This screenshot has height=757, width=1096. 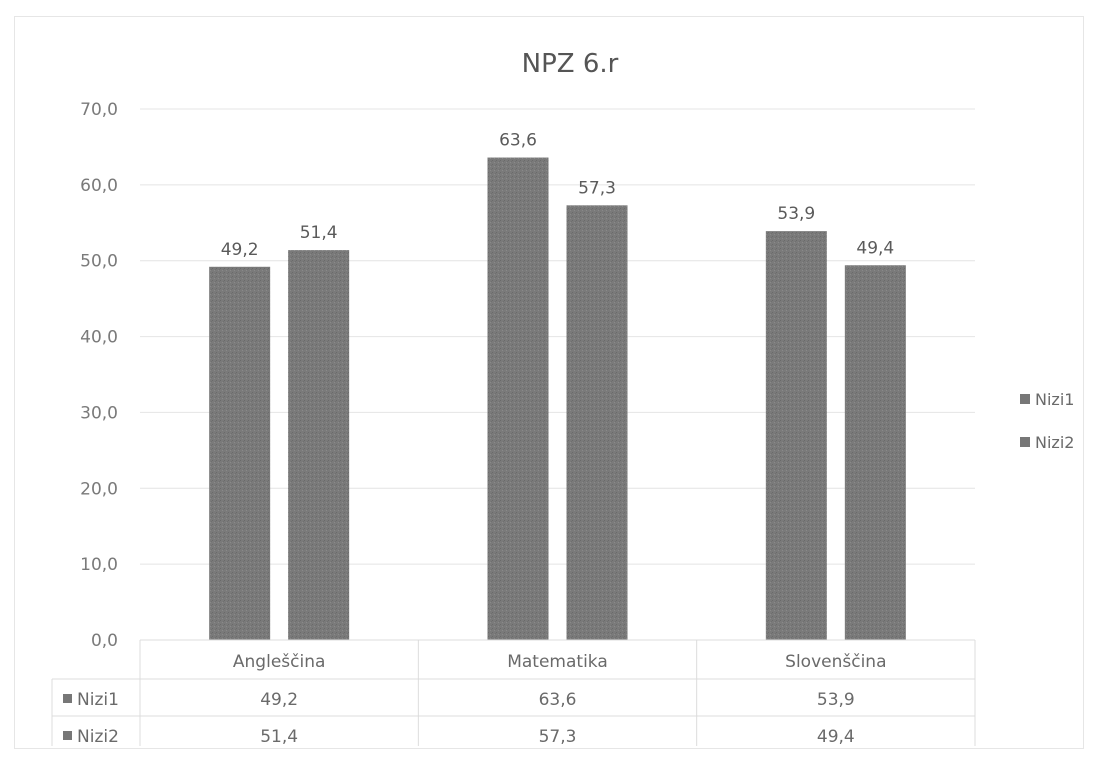 I want to click on chart-title: NPZ 6.r, so click(x=570, y=64).